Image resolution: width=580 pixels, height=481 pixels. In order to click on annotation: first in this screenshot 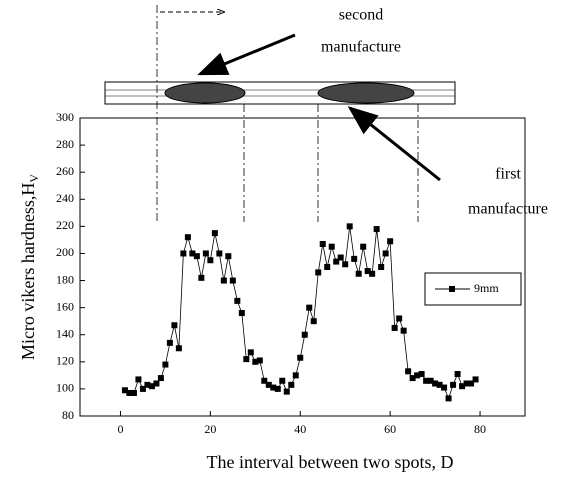, I will do `click(508, 174)`.